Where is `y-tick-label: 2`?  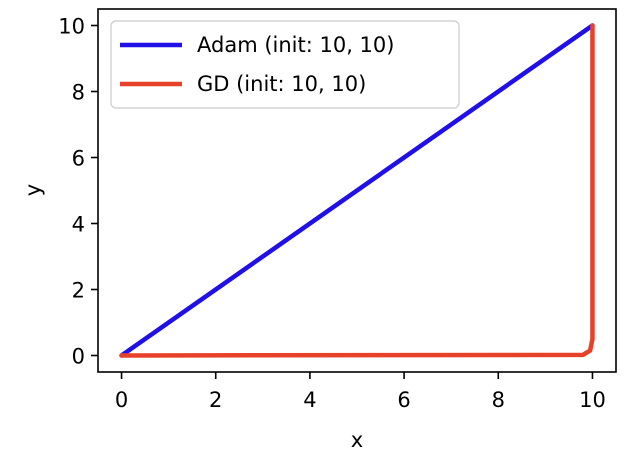
y-tick-label: 2 is located at coordinates (78, 291).